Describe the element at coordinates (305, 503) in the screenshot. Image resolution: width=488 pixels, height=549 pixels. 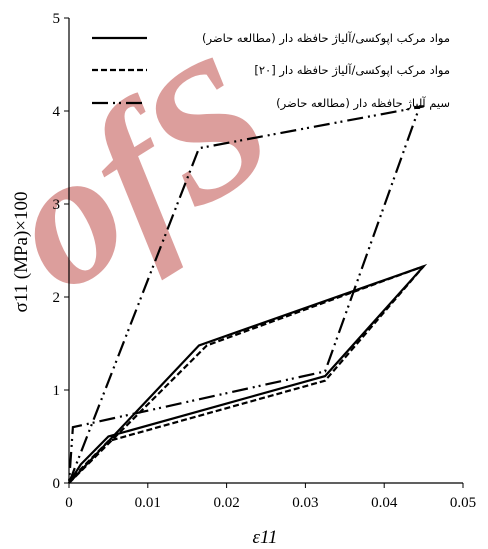
I see `x-tick-label: 0.03` at that location.